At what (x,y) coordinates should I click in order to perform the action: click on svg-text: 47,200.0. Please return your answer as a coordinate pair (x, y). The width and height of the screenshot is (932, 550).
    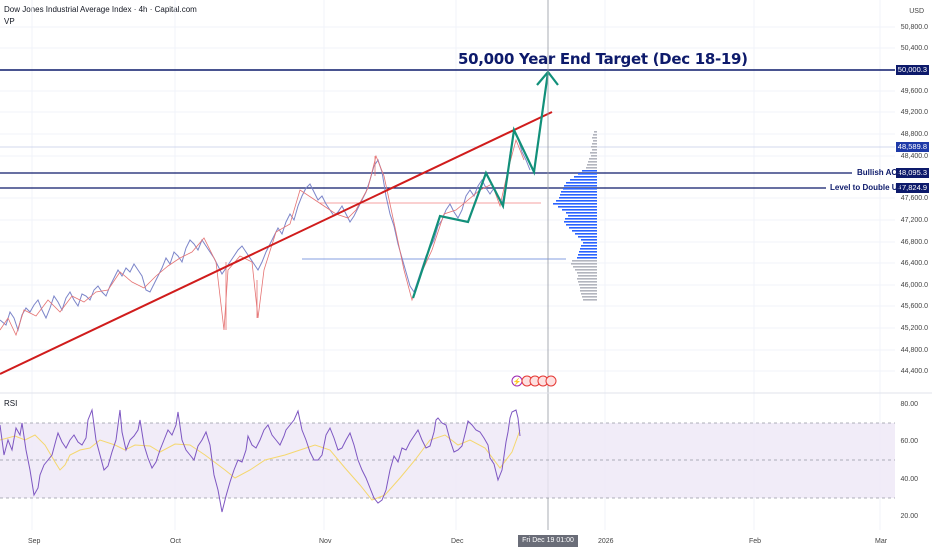
    Looking at the image, I should click on (914, 220).